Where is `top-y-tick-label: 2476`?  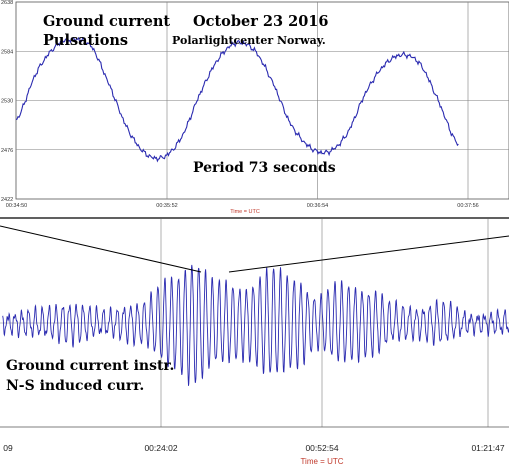 top-y-tick-label: 2476 is located at coordinates (7, 151).